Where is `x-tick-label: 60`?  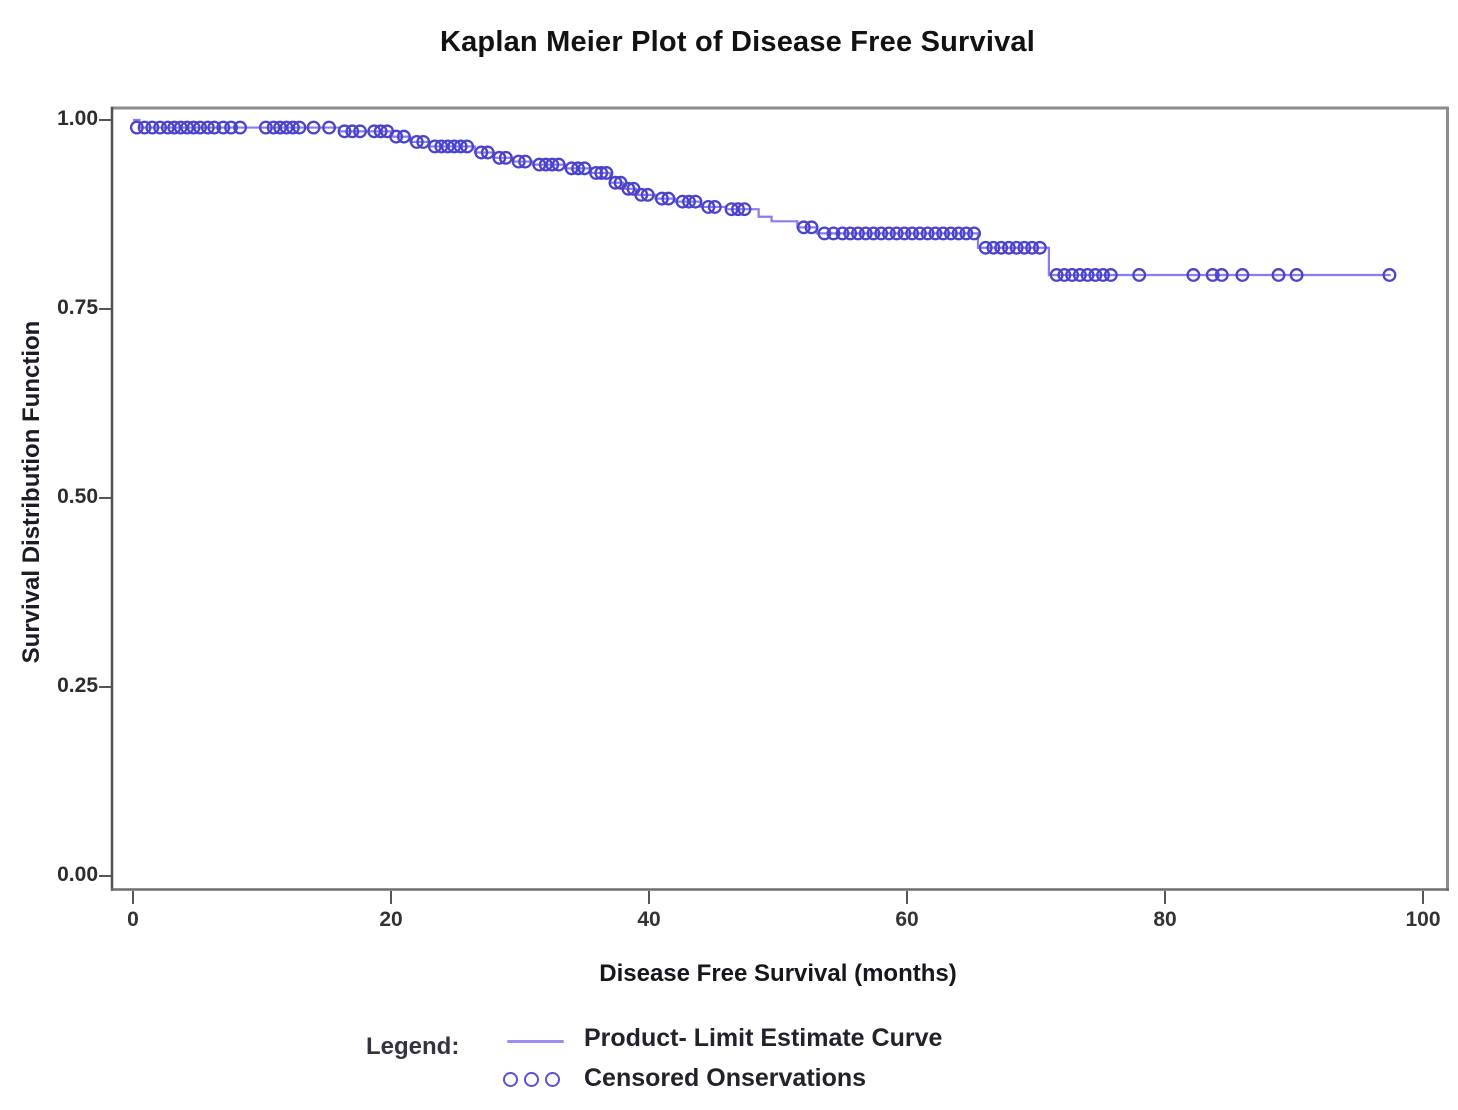 x-tick-label: 60 is located at coordinates (907, 919).